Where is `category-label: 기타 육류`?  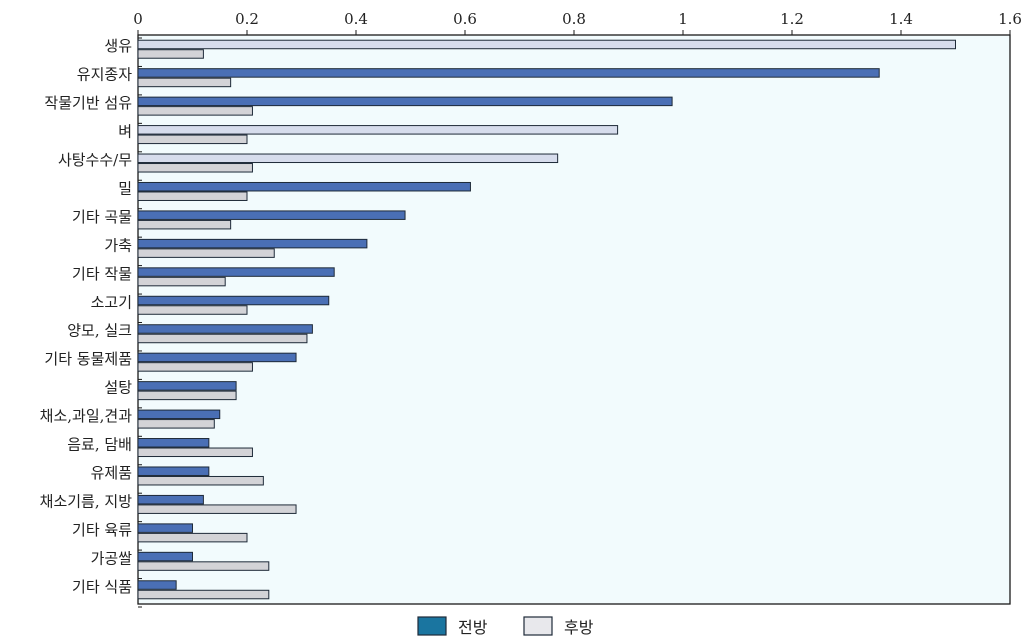 category-label: 기타 육류 is located at coordinates (102, 530).